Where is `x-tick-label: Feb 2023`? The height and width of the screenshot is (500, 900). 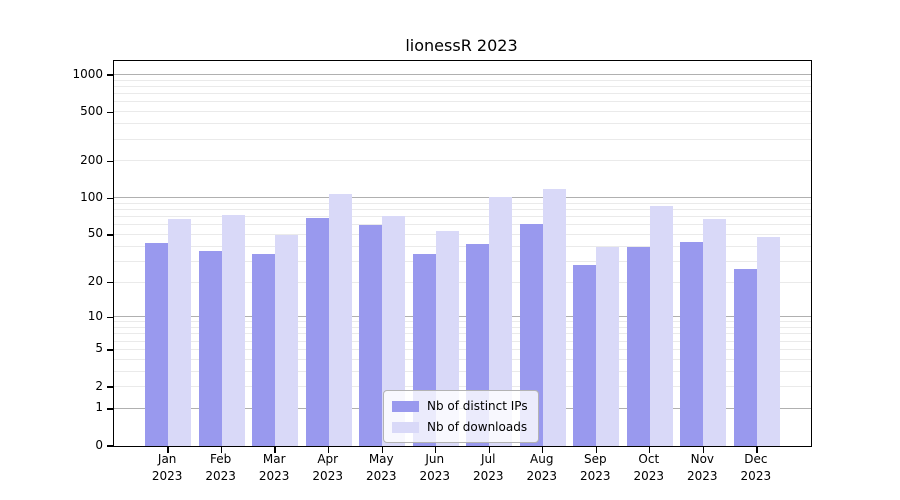
x-tick-label: Feb 2023 is located at coordinates (220, 467).